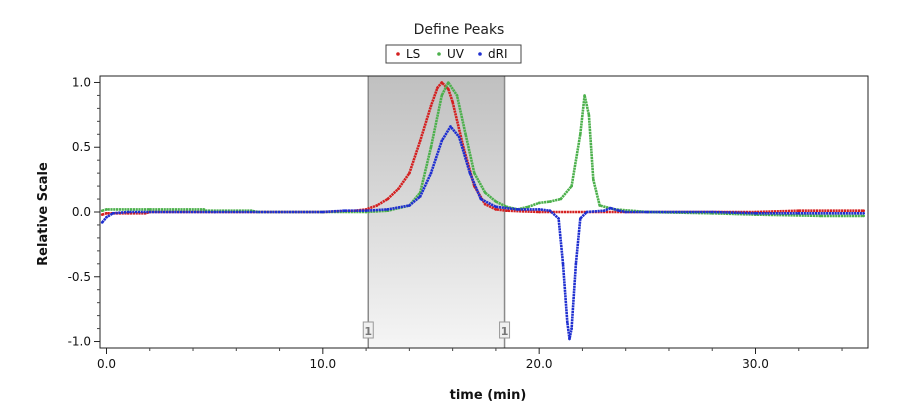 This screenshot has height=415, width=918. I want to click on legend-item-dRI: dRI, so click(493, 54).